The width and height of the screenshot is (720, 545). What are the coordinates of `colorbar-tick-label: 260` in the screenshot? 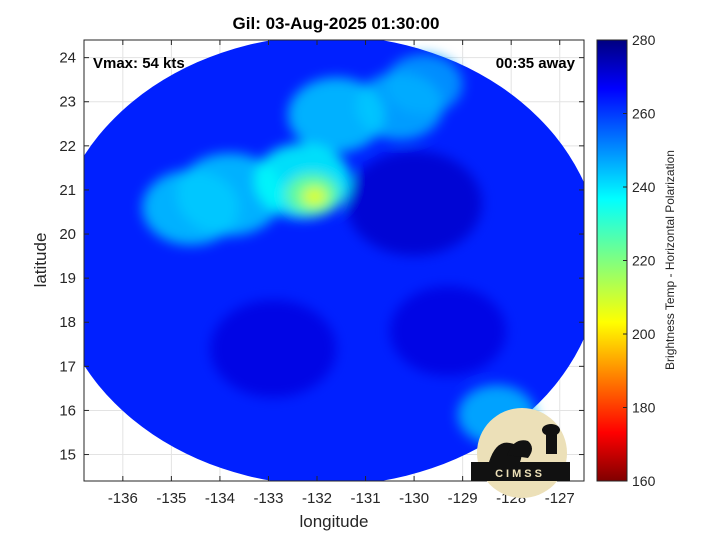 It's located at (644, 114).